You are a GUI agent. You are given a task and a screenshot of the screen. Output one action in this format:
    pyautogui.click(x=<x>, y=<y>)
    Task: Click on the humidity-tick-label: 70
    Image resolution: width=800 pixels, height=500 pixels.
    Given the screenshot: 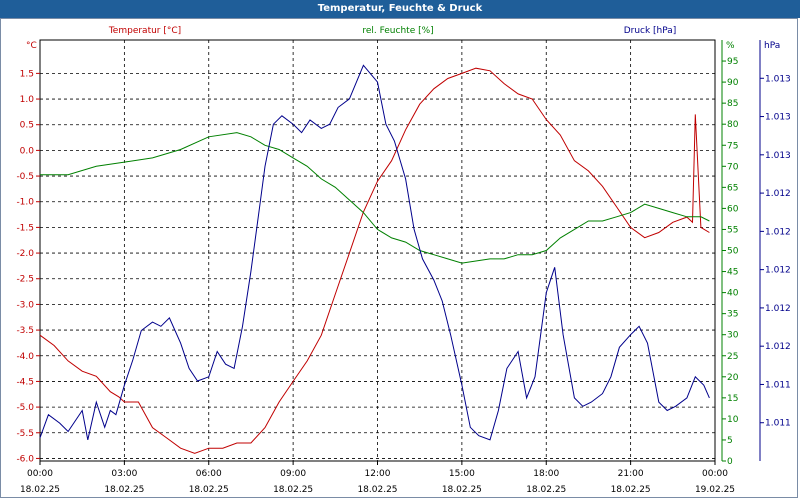 What is the action you would take?
    pyautogui.click(x=733, y=167)
    